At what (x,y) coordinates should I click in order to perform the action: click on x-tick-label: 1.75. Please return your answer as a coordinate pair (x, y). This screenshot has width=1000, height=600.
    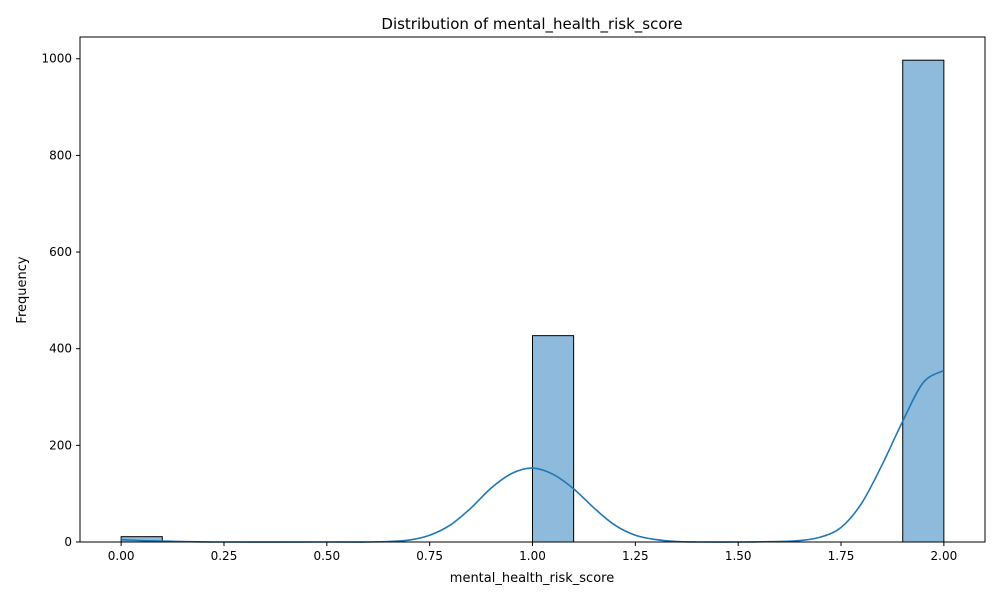
    Looking at the image, I should click on (841, 556).